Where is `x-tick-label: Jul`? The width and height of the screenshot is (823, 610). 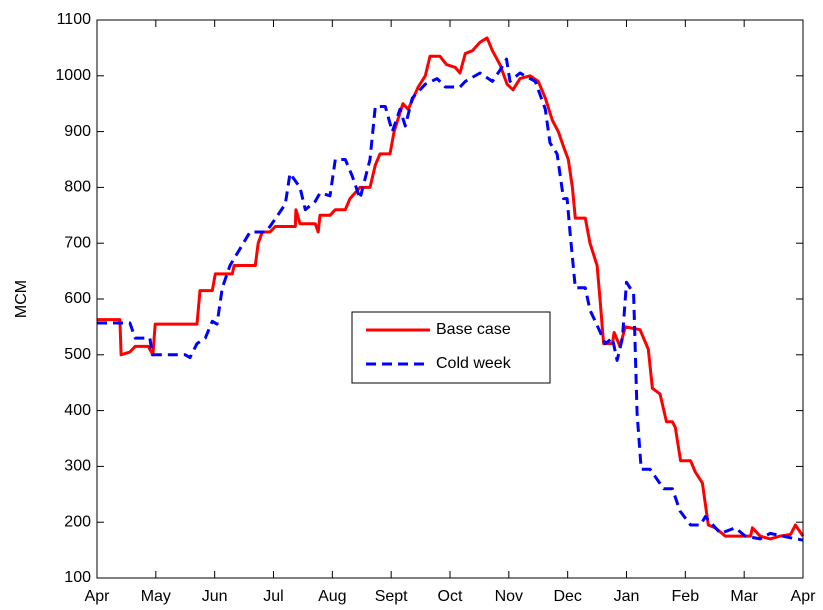 x-tick-label: Jul is located at coordinates (273, 596).